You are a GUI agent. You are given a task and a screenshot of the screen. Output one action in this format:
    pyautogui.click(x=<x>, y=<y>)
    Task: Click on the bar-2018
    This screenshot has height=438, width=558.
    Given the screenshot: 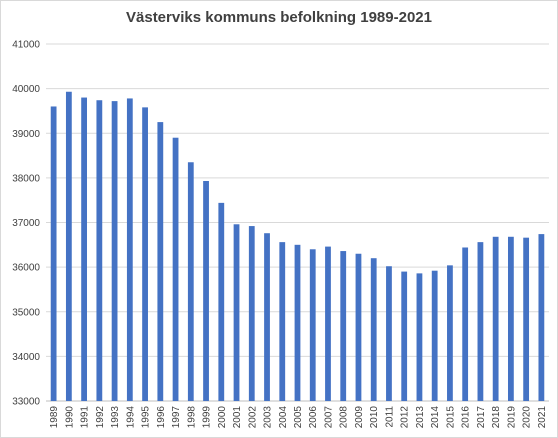 What is the action you would take?
    pyautogui.click(x=495, y=318)
    